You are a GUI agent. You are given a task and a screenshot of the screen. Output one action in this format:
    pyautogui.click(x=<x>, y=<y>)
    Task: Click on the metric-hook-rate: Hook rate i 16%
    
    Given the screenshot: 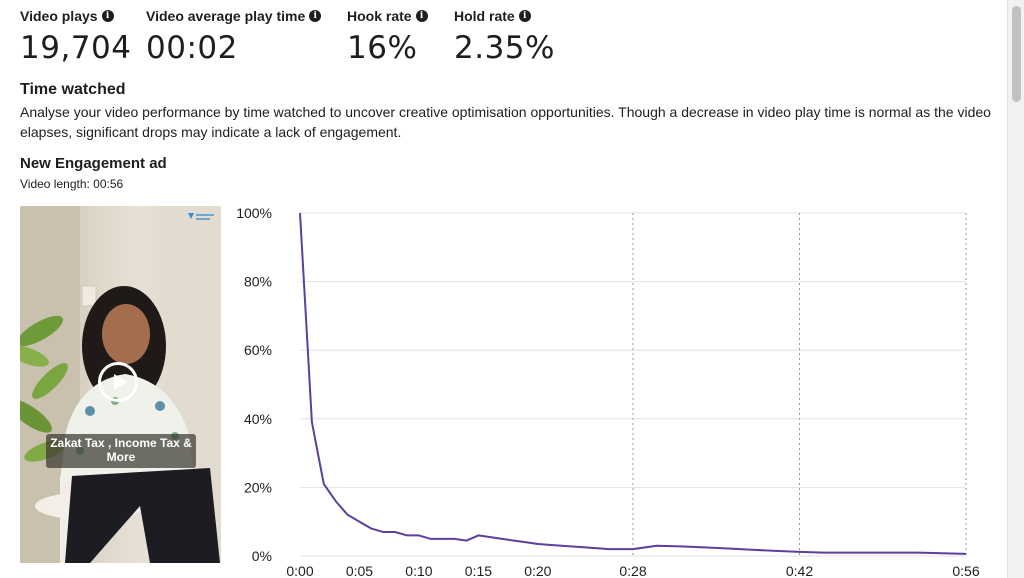 What is the action you would take?
    pyautogui.click(x=387, y=36)
    